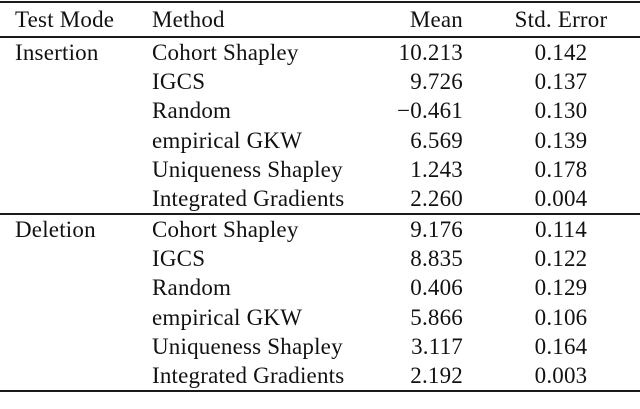  What do you see at coordinates (320, 111) in the screenshot?
I see `table-row: Random −0.461 0.130` at bounding box center [320, 111].